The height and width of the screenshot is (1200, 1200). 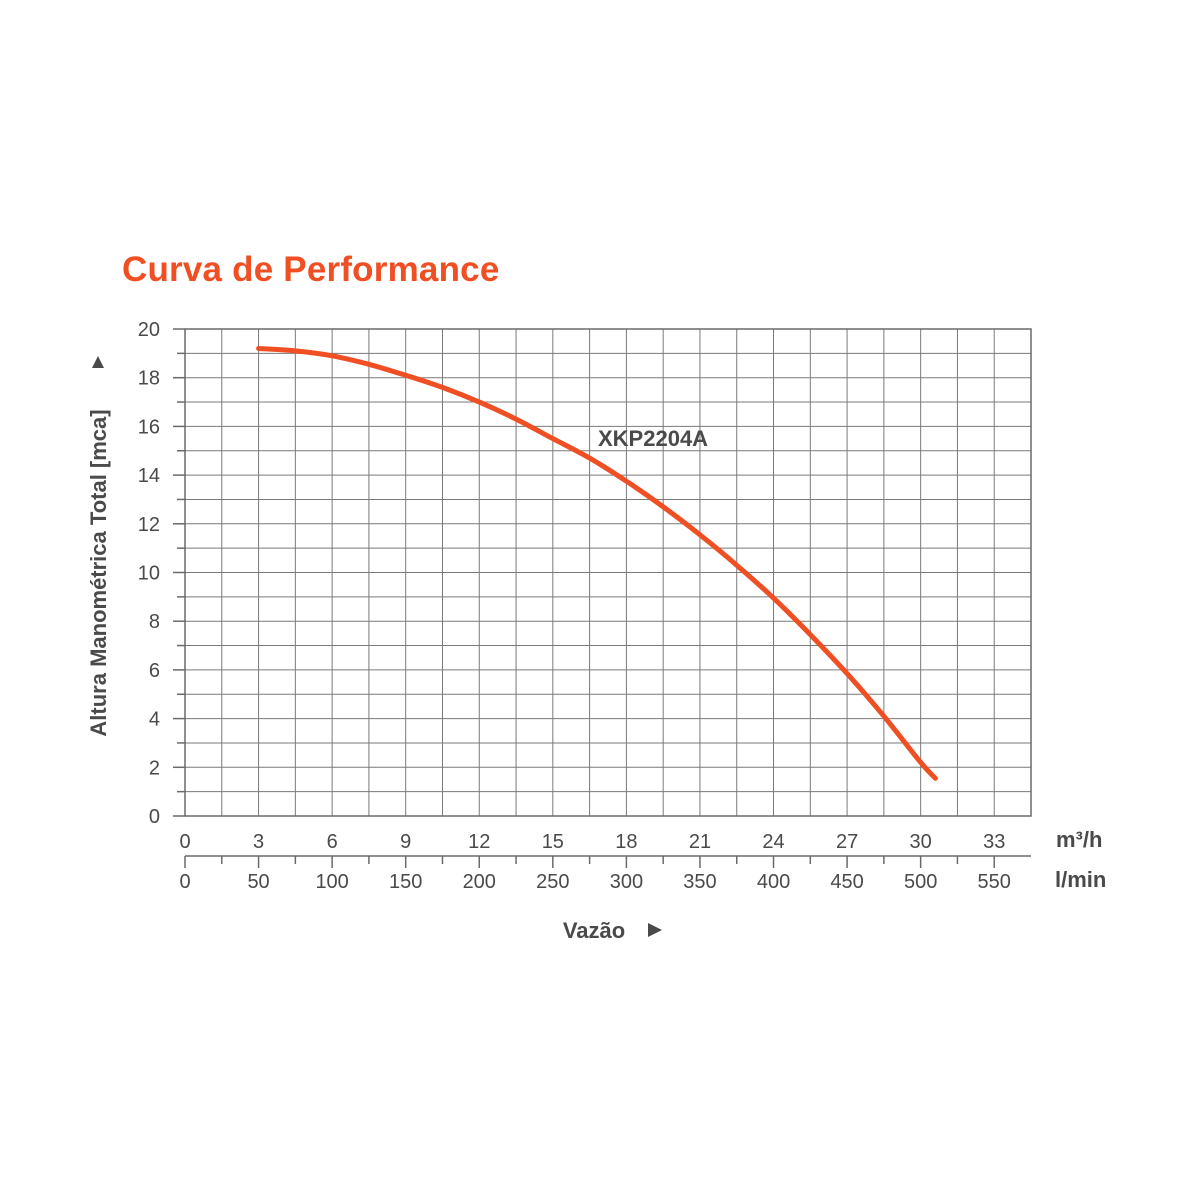 I want to click on x2-tick-label-lmin: 350, so click(x=699, y=882).